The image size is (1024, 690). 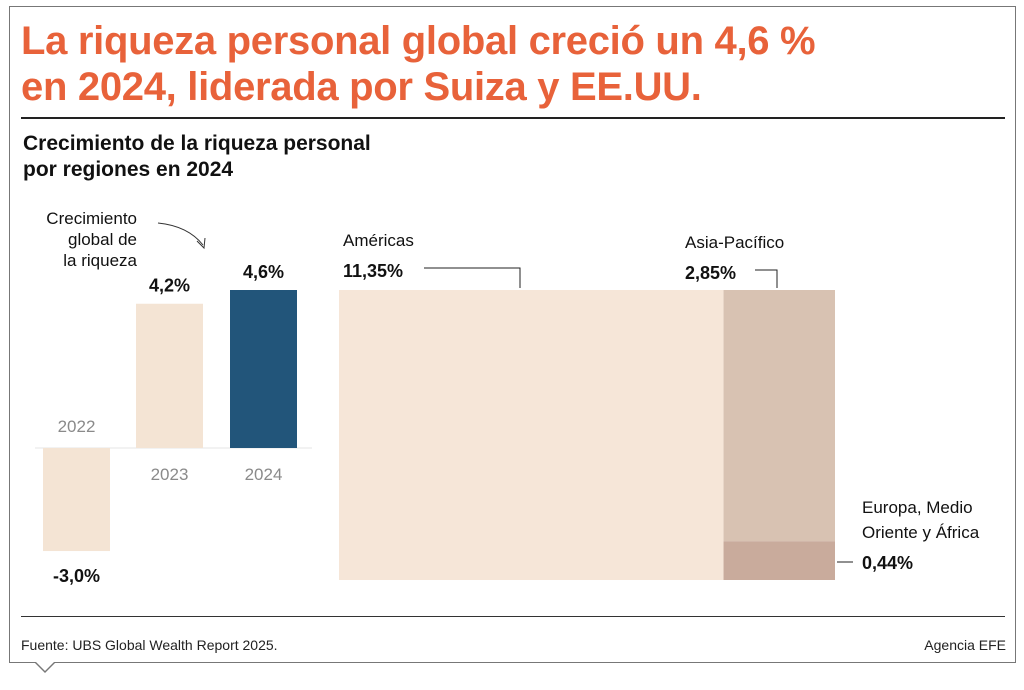 I want to click on region-value-americas: 11,35%, so click(x=373, y=271).